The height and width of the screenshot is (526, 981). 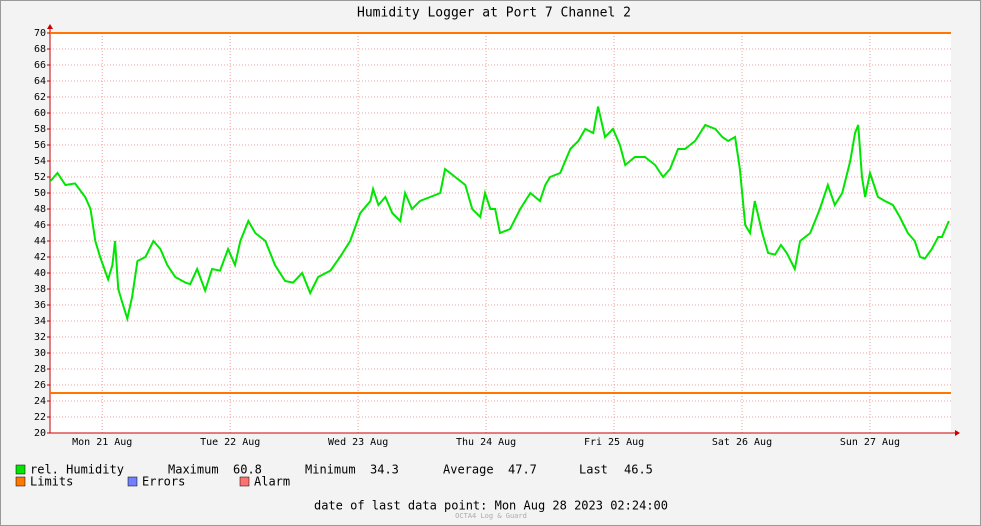 I want to click on y-tick-label: 44, so click(x=40, y=241).